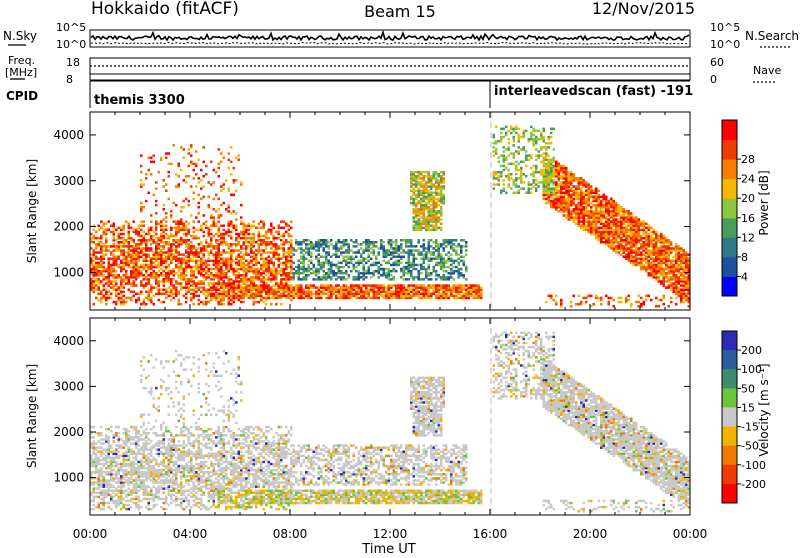 The height and width of the screenshot is (558, 800). What do you see at coordinates (165, 9) in the screenshot?
I see `site-title: Hokkaido (fitACF)` at bounding box center [165, 9].